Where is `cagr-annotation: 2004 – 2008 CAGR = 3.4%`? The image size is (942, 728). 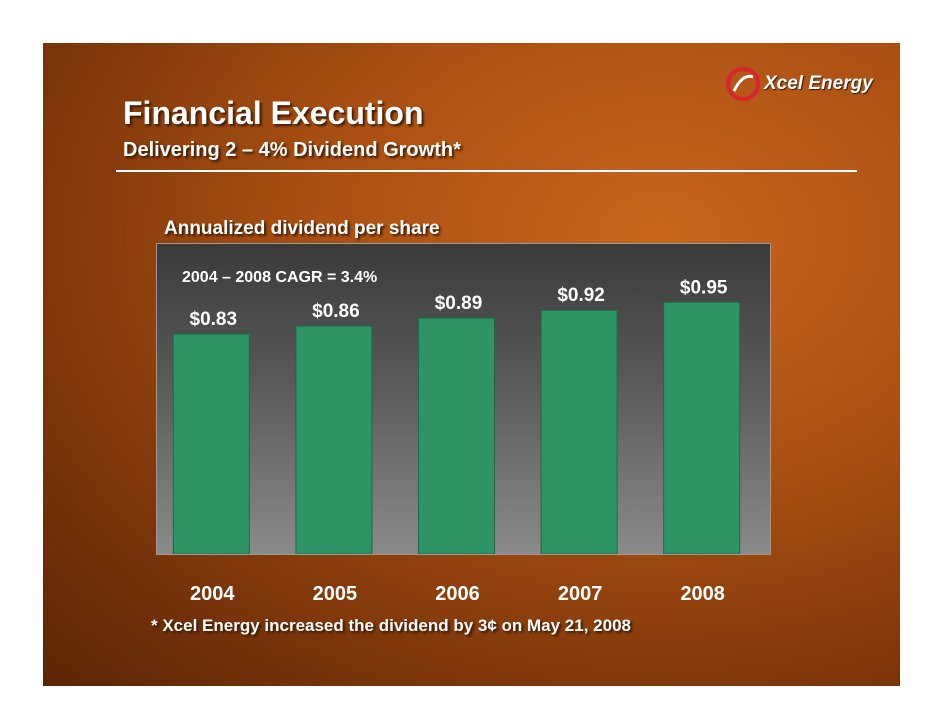 cagr-annotation: 2004 – 2008 CAGR = 3.4% is located at coordinates (279, 277).